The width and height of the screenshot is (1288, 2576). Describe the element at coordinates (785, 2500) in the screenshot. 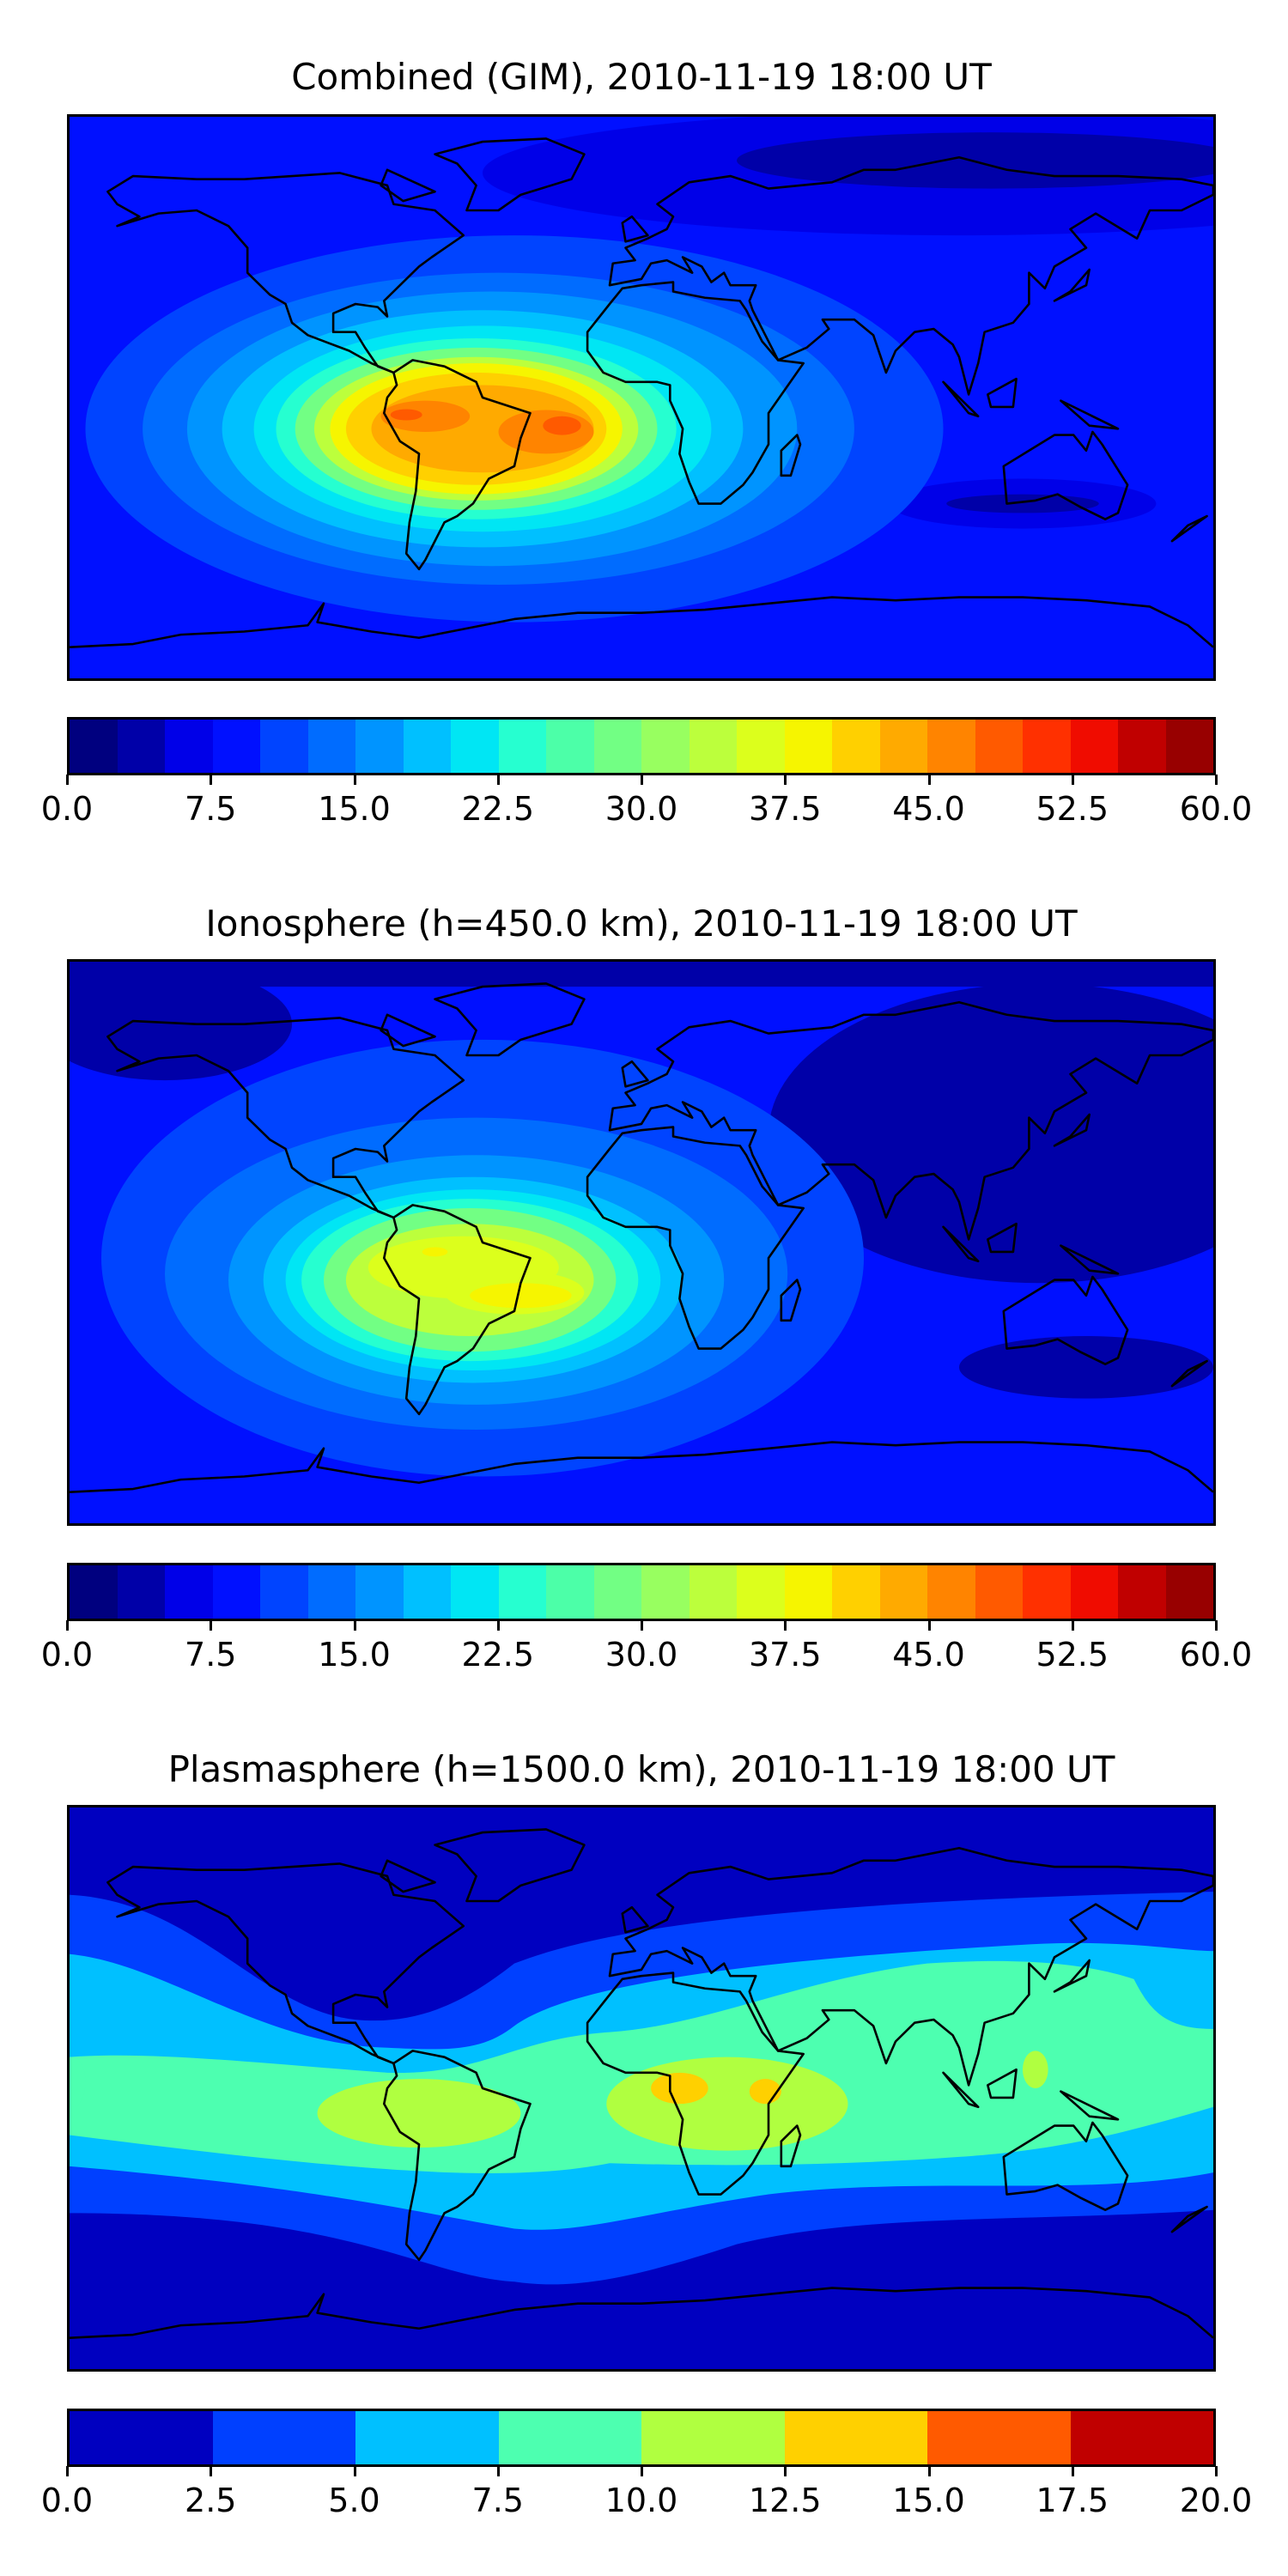

I see `colorbar-tick-label: 12.5` at that location.